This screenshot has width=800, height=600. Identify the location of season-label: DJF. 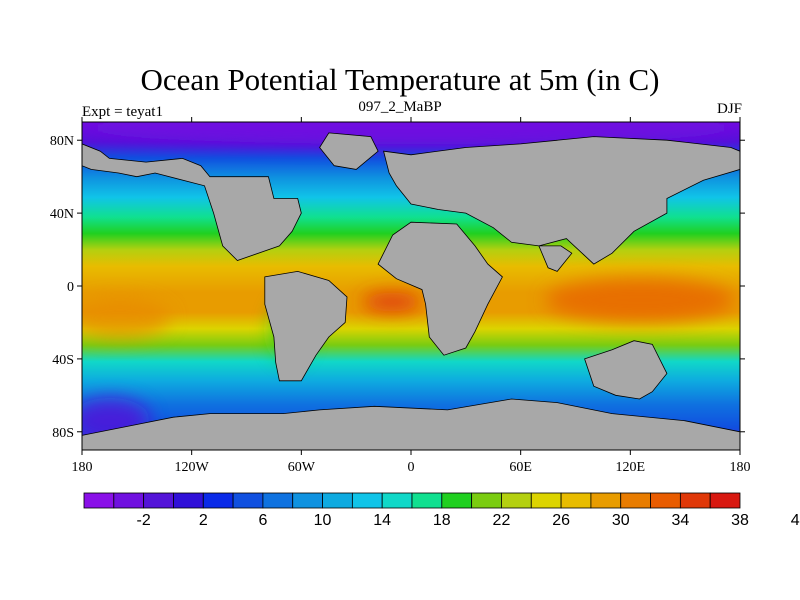
(729, 109).